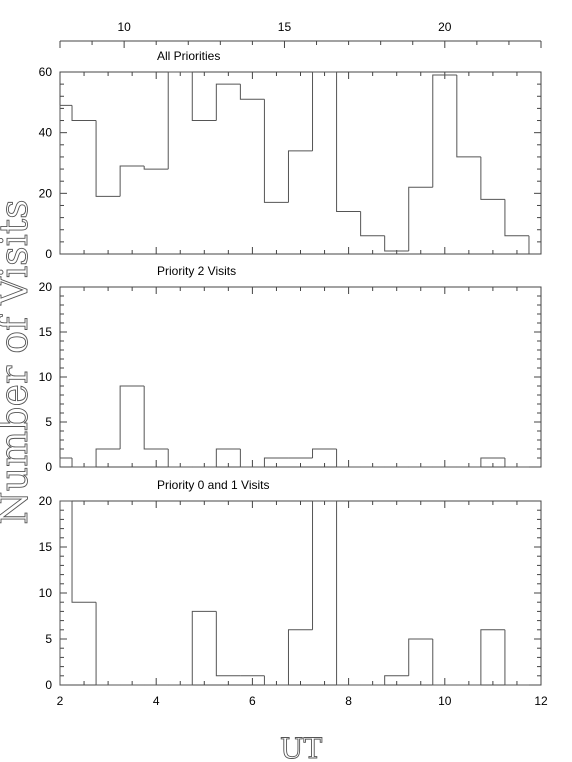 This screenshot has height=762, width=572. What do you see at coordinates (301, 747) in the screenshot?
I see `x-axis-label: UT` at bounding box center [301, 747].